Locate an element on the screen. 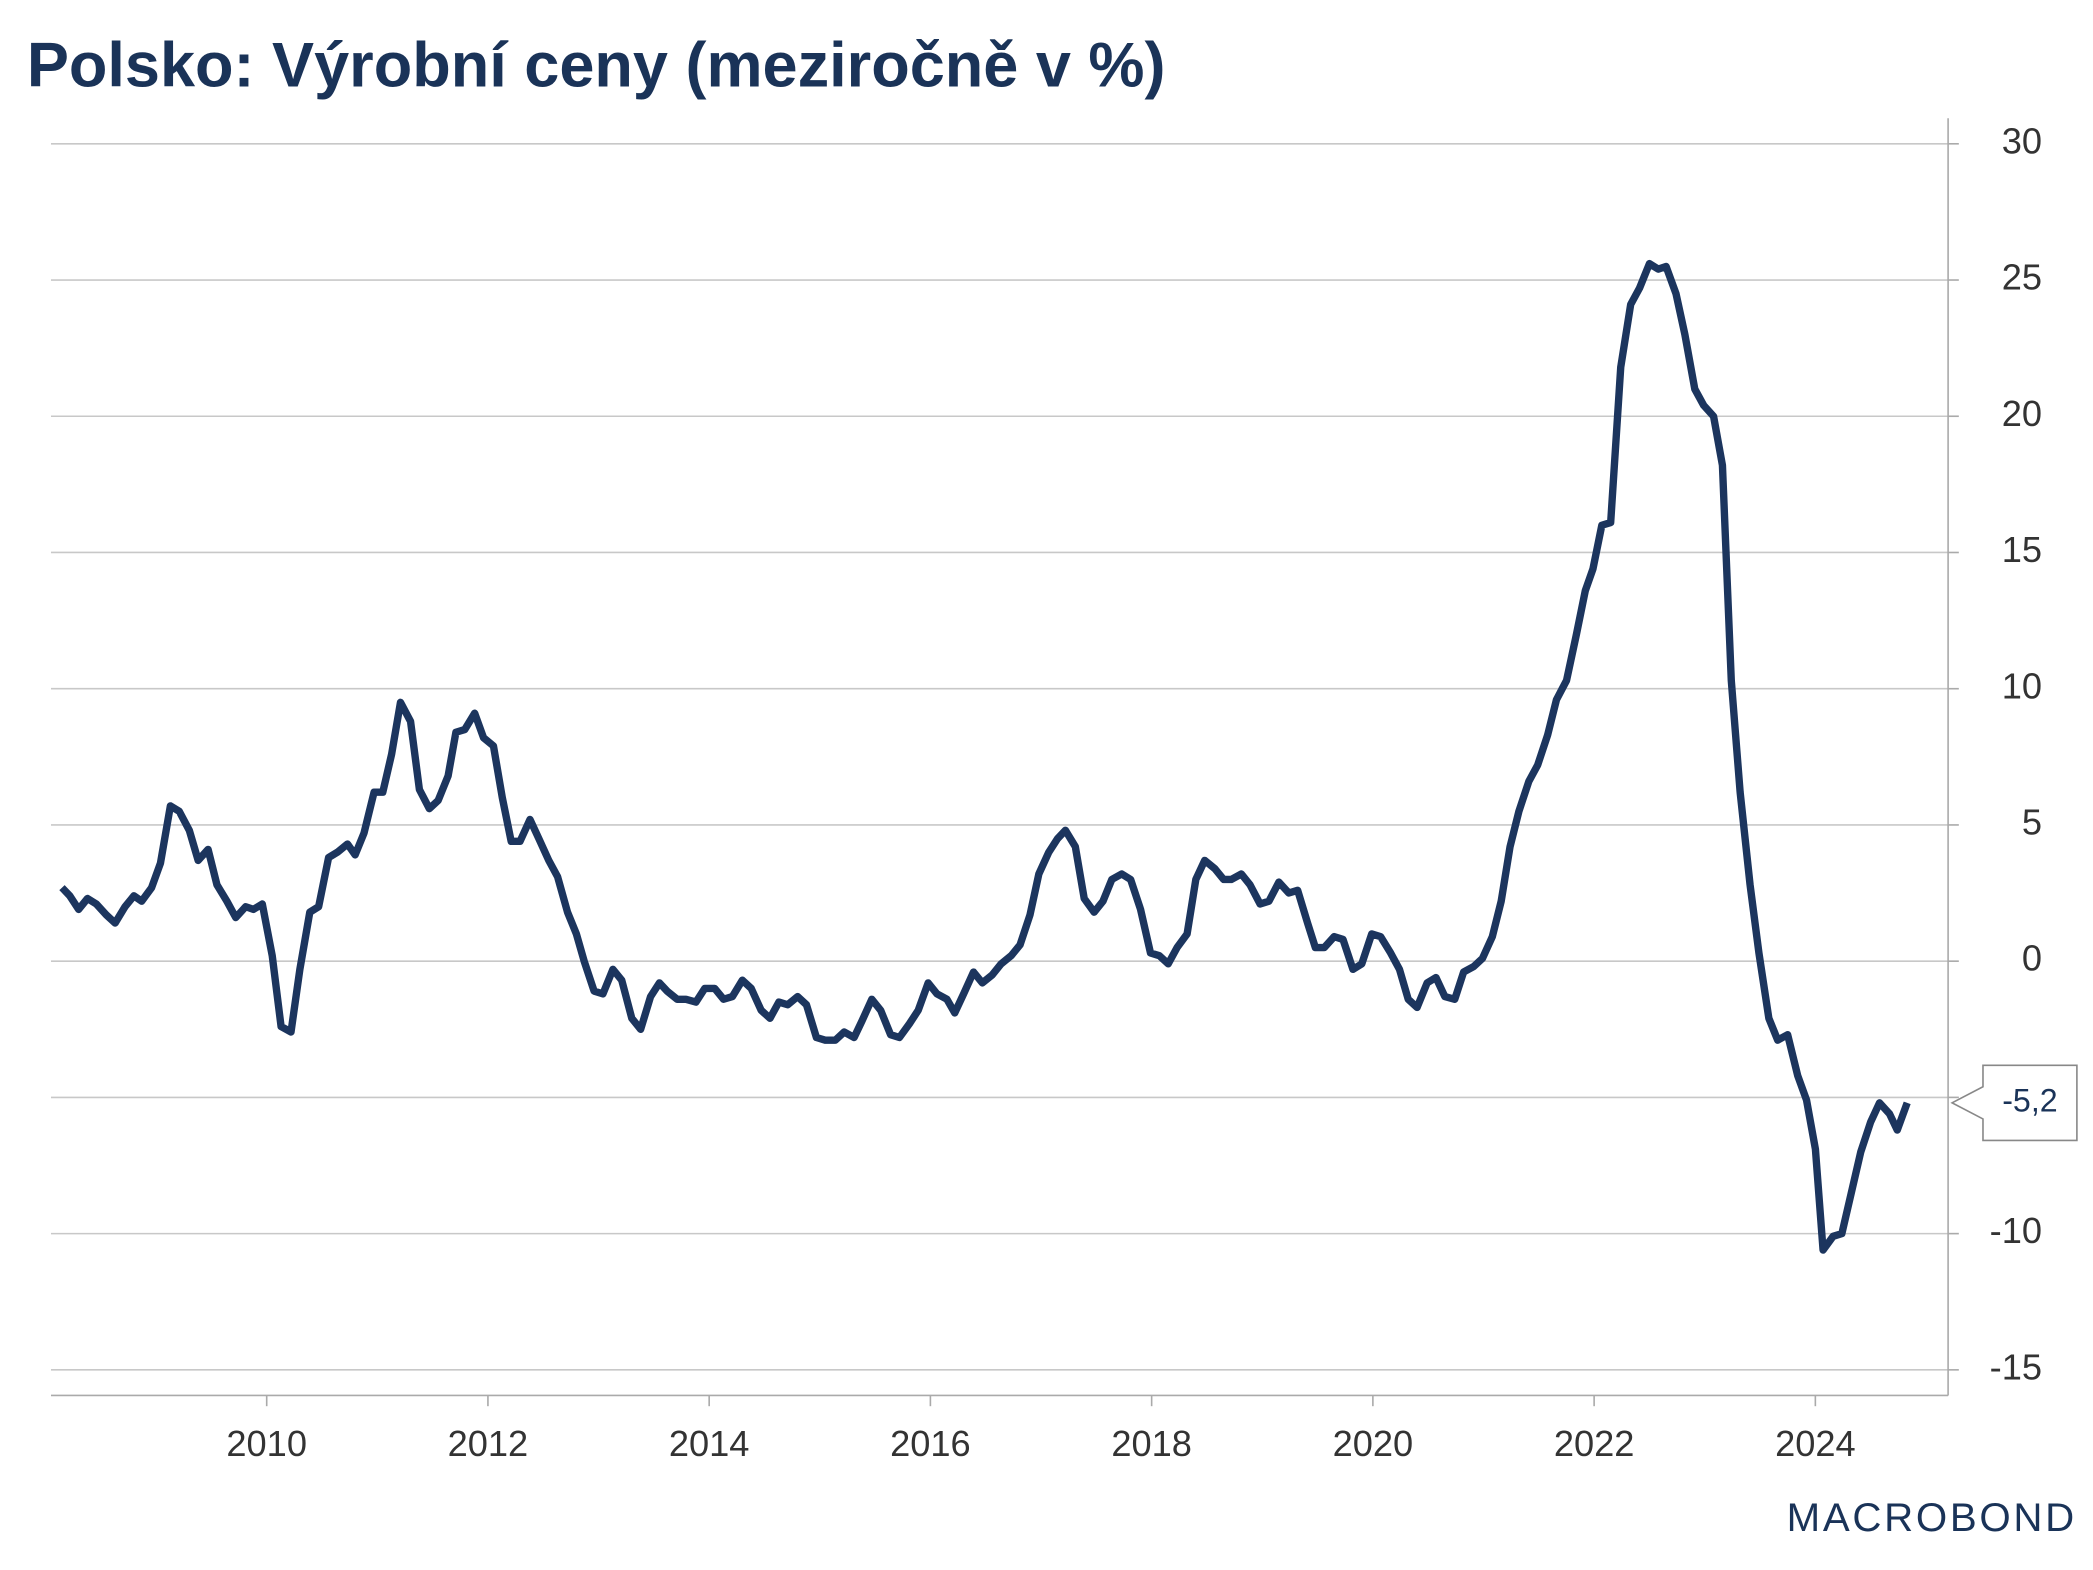 The image size is (2093, 1570). y-tick-label: 5 is located at coordinates (2032, 822).